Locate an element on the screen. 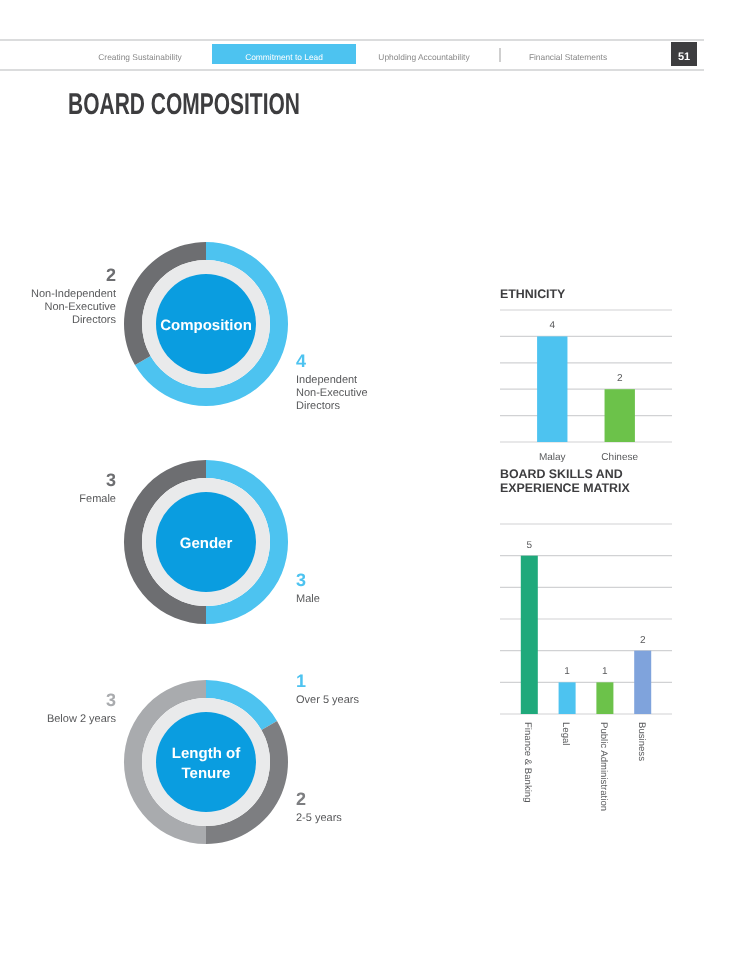 This screenshot has width=754, height=960. data-label: 1 is located at coordinates (301, 681).